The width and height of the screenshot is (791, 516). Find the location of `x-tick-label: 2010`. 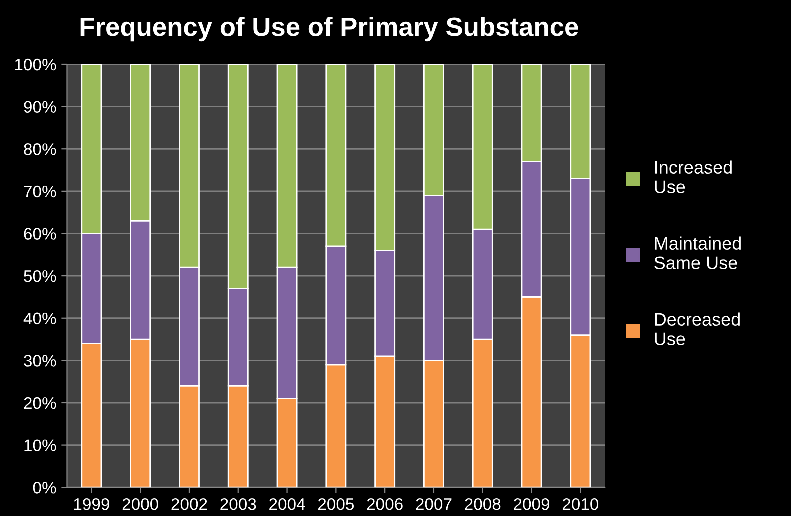

x-tick-label: 2010 is located at coordinates (580, 504).